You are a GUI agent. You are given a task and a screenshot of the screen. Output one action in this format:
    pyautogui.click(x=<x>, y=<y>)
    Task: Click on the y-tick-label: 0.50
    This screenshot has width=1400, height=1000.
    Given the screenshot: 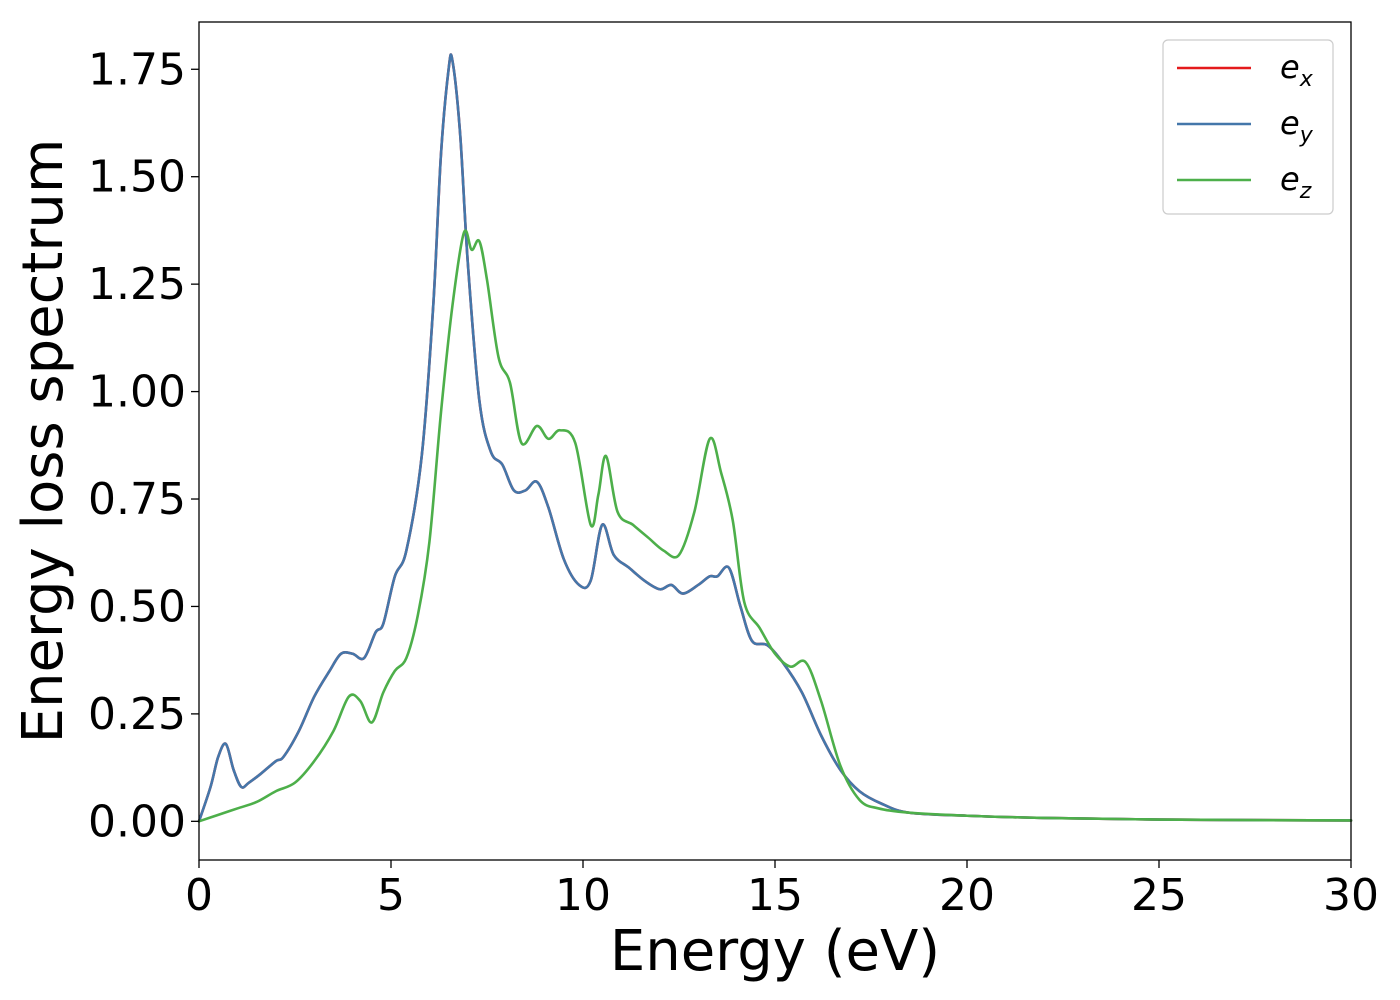 What is the action you would take?
    pyautogui.click(x=137, y=606)
    